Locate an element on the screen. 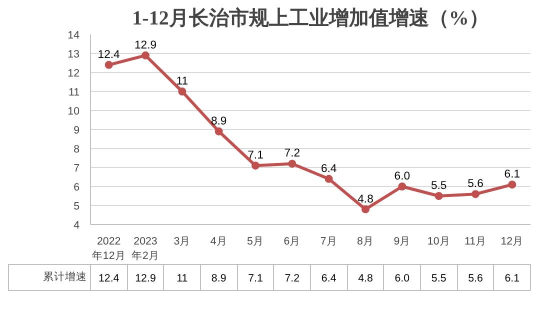 Image resolution: width=551 pixels, height=332 pixels. text: 6.0 is located at coordinates (402, 176).